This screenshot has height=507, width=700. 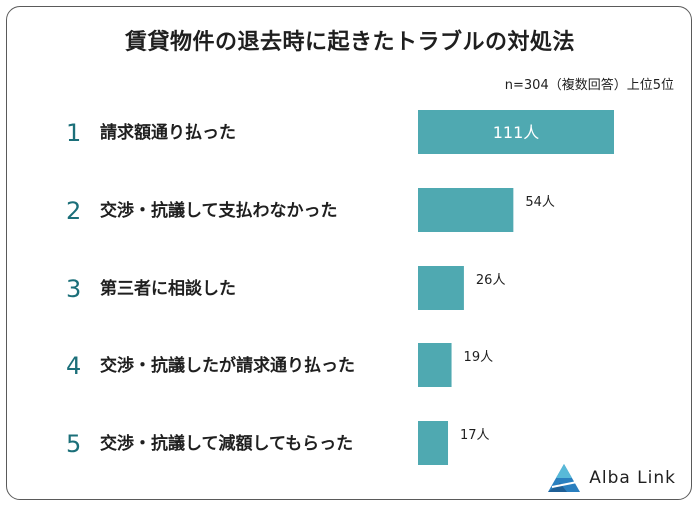 What do you see at coordinates (540, 202) in the screenshot?
I see `data-label: 54人` at bounding box center [540, 202].